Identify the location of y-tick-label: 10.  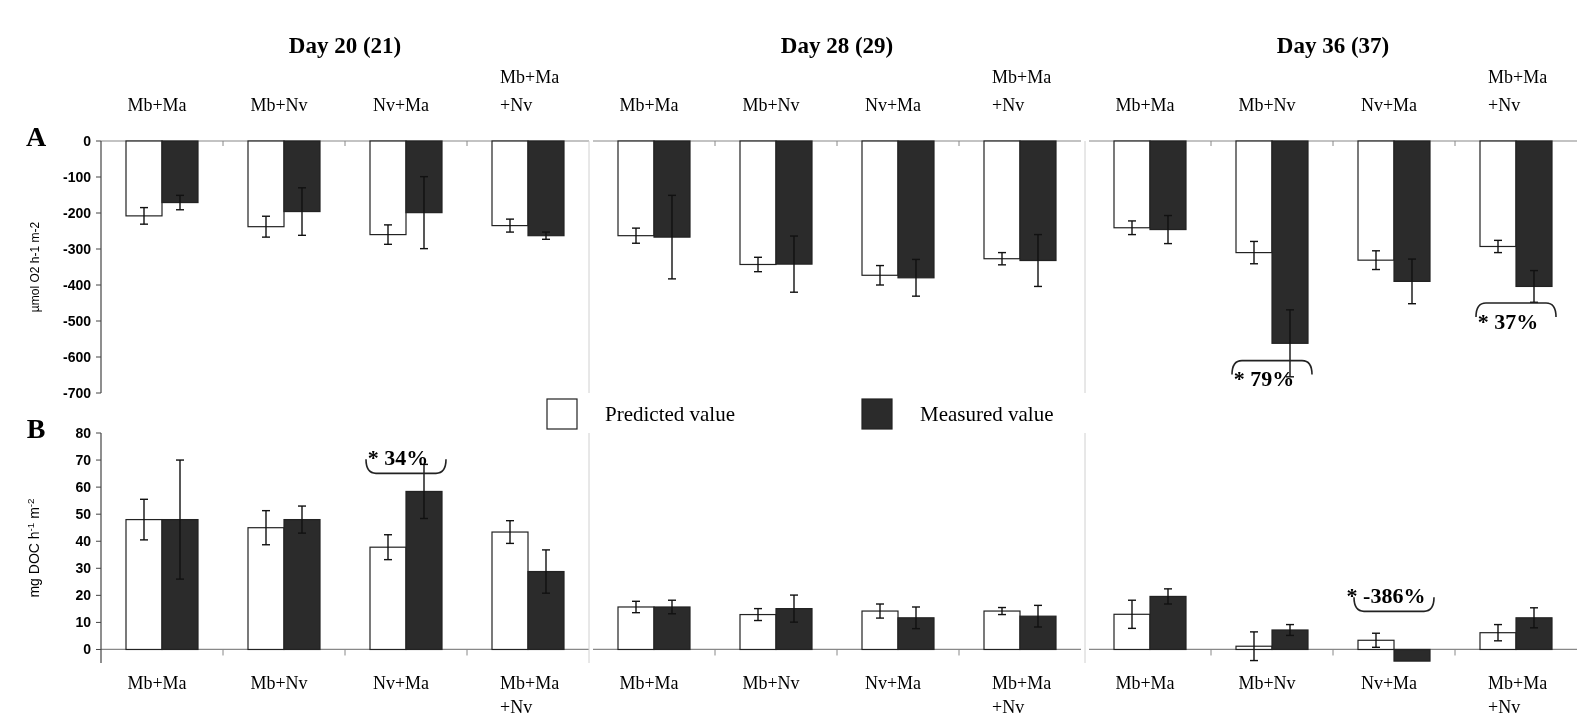
(83, 622).